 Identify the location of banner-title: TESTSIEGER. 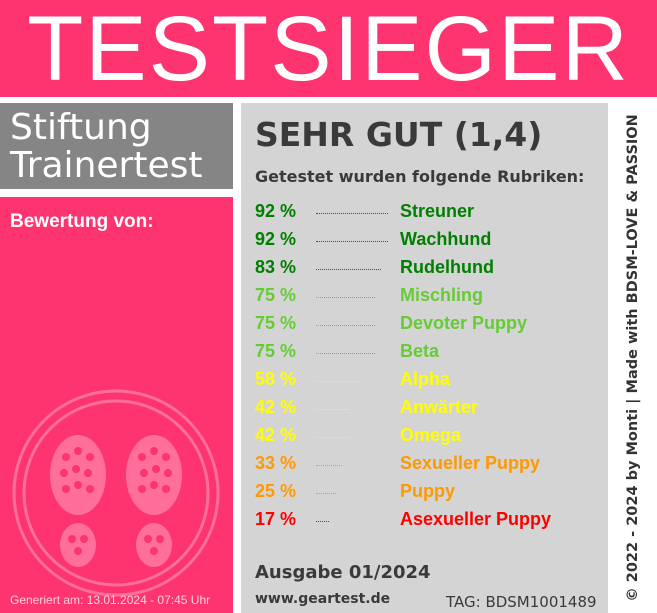
(328, 50).